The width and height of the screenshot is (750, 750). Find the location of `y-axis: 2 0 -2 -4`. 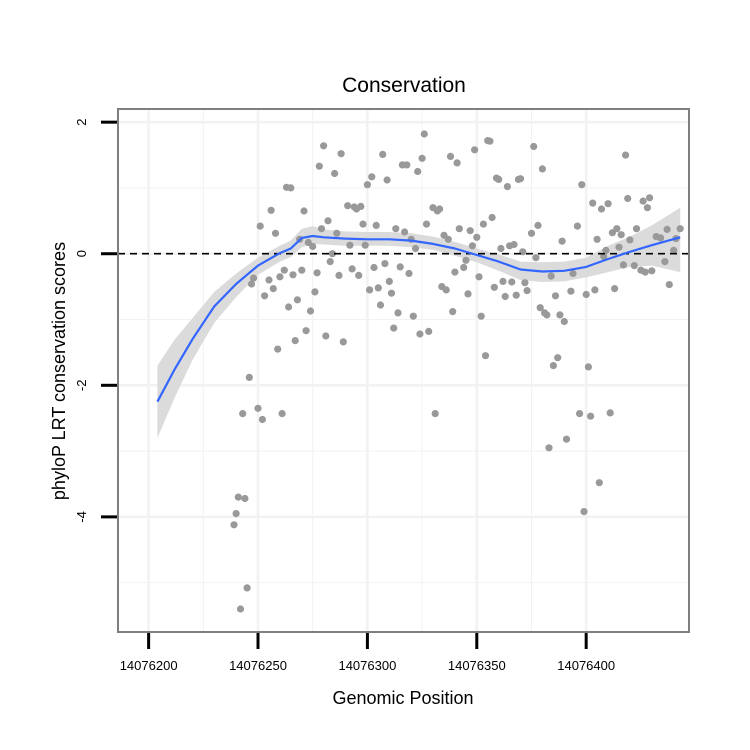

y-axis: 2 0 -2 -4 is located at coordinates (95, 321).